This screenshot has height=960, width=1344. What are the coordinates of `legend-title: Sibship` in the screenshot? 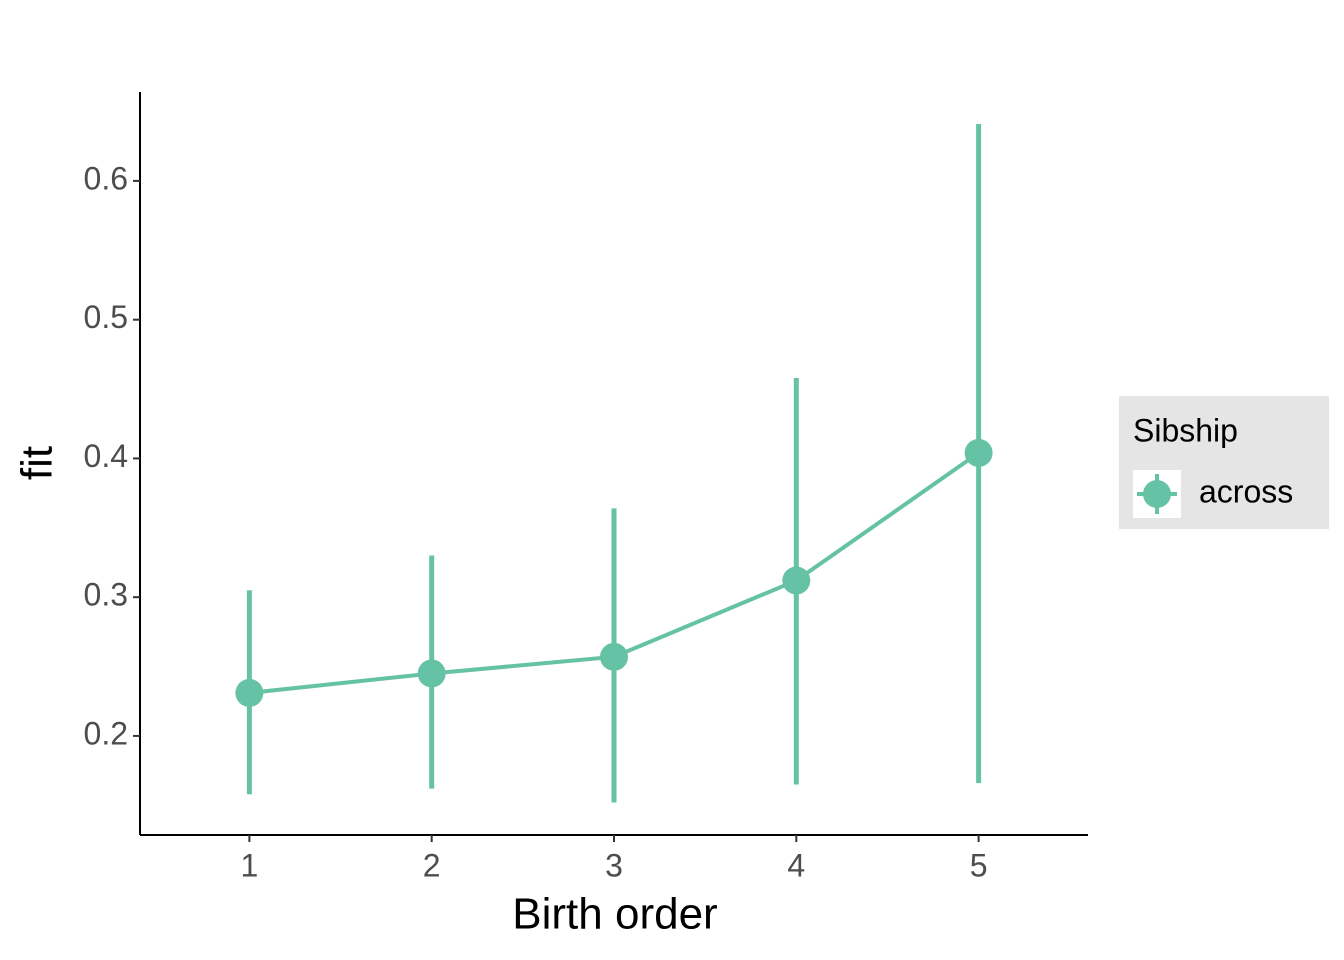 It's located at (1185, 430).